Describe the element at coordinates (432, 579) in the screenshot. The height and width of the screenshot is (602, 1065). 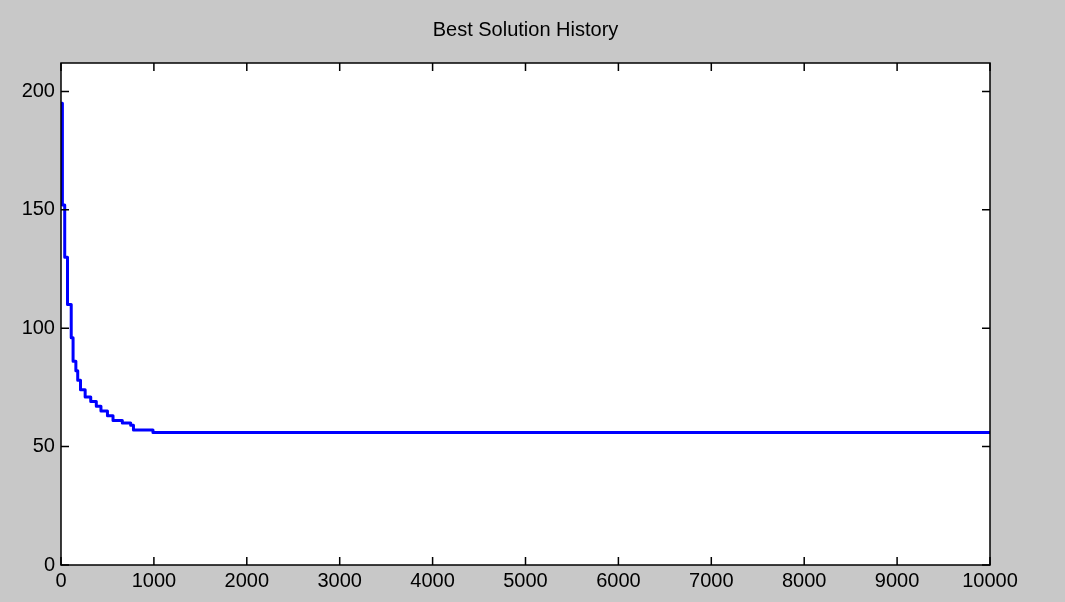
I see `x-tick-label: 4000` at that location.